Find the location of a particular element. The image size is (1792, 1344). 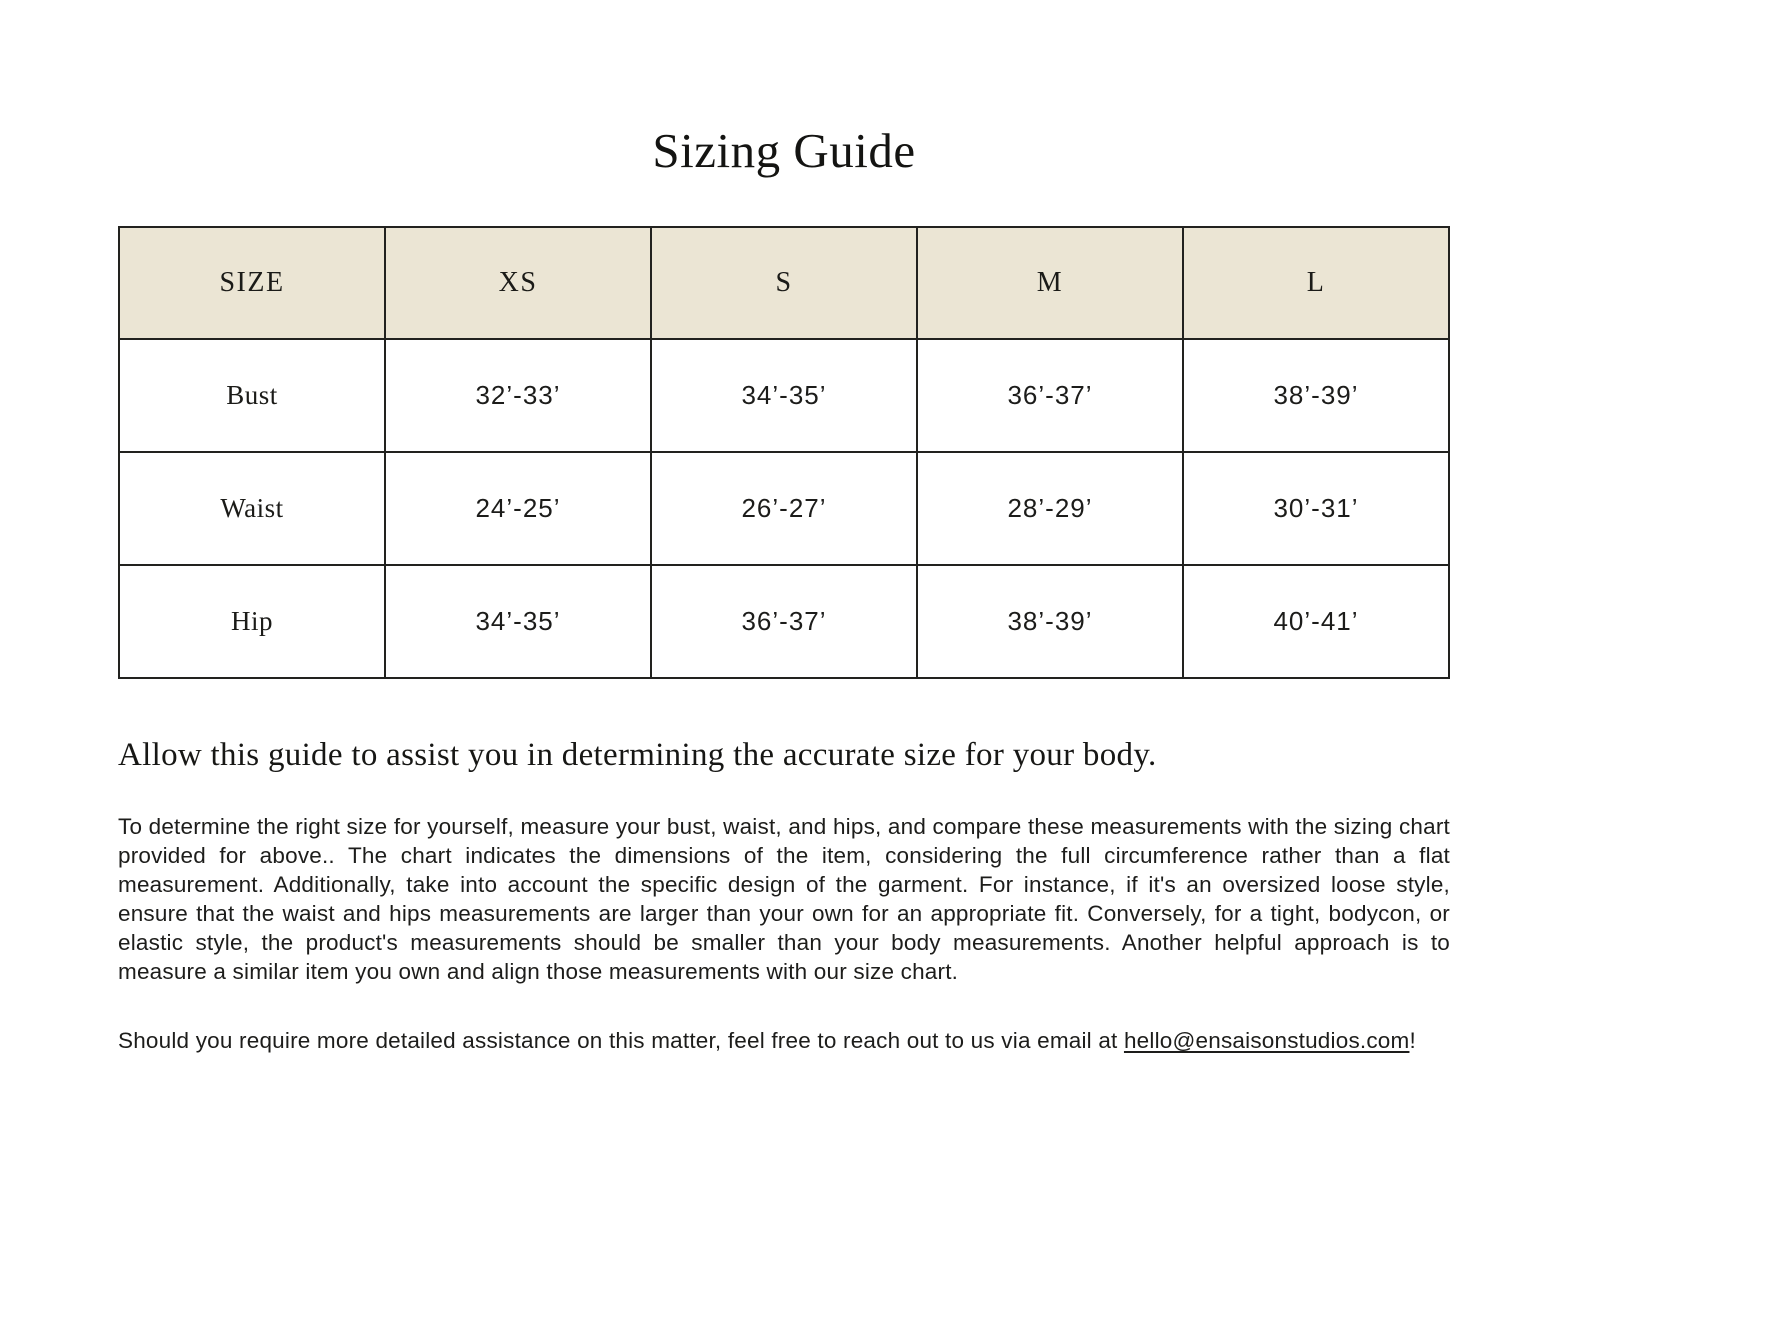

cell-bust-xs: 32’-33’ is located at coordinates (518, 395).